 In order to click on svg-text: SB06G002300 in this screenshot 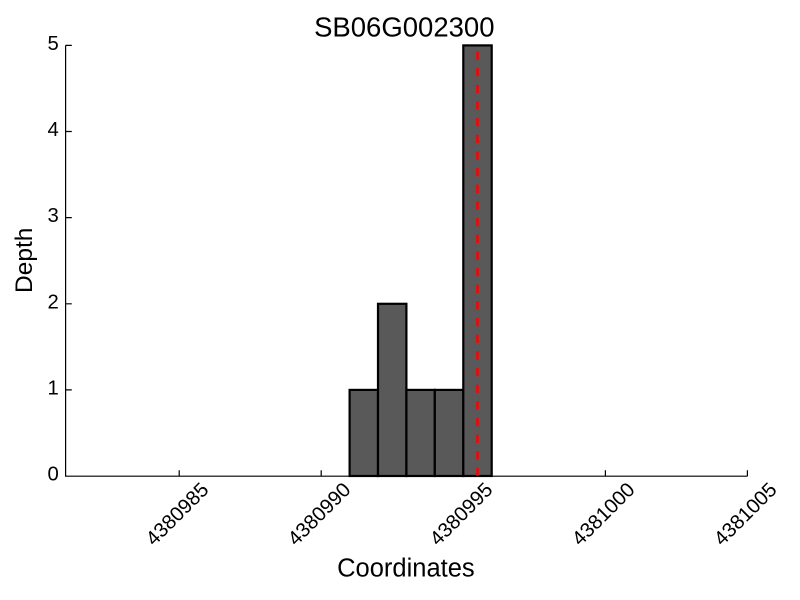, I will do `click(404, 27)`.